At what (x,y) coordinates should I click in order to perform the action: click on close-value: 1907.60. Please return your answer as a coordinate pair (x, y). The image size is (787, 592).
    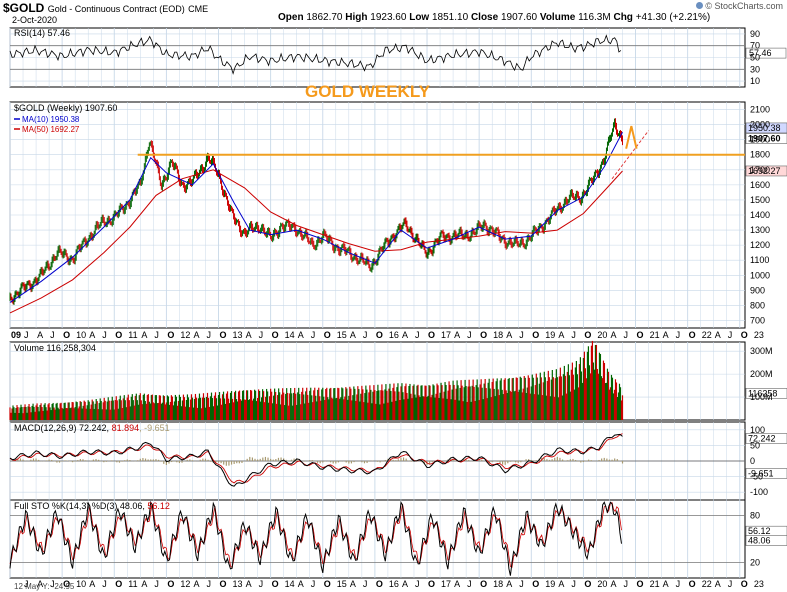
    Looking at the image, I should click on (519, 17).